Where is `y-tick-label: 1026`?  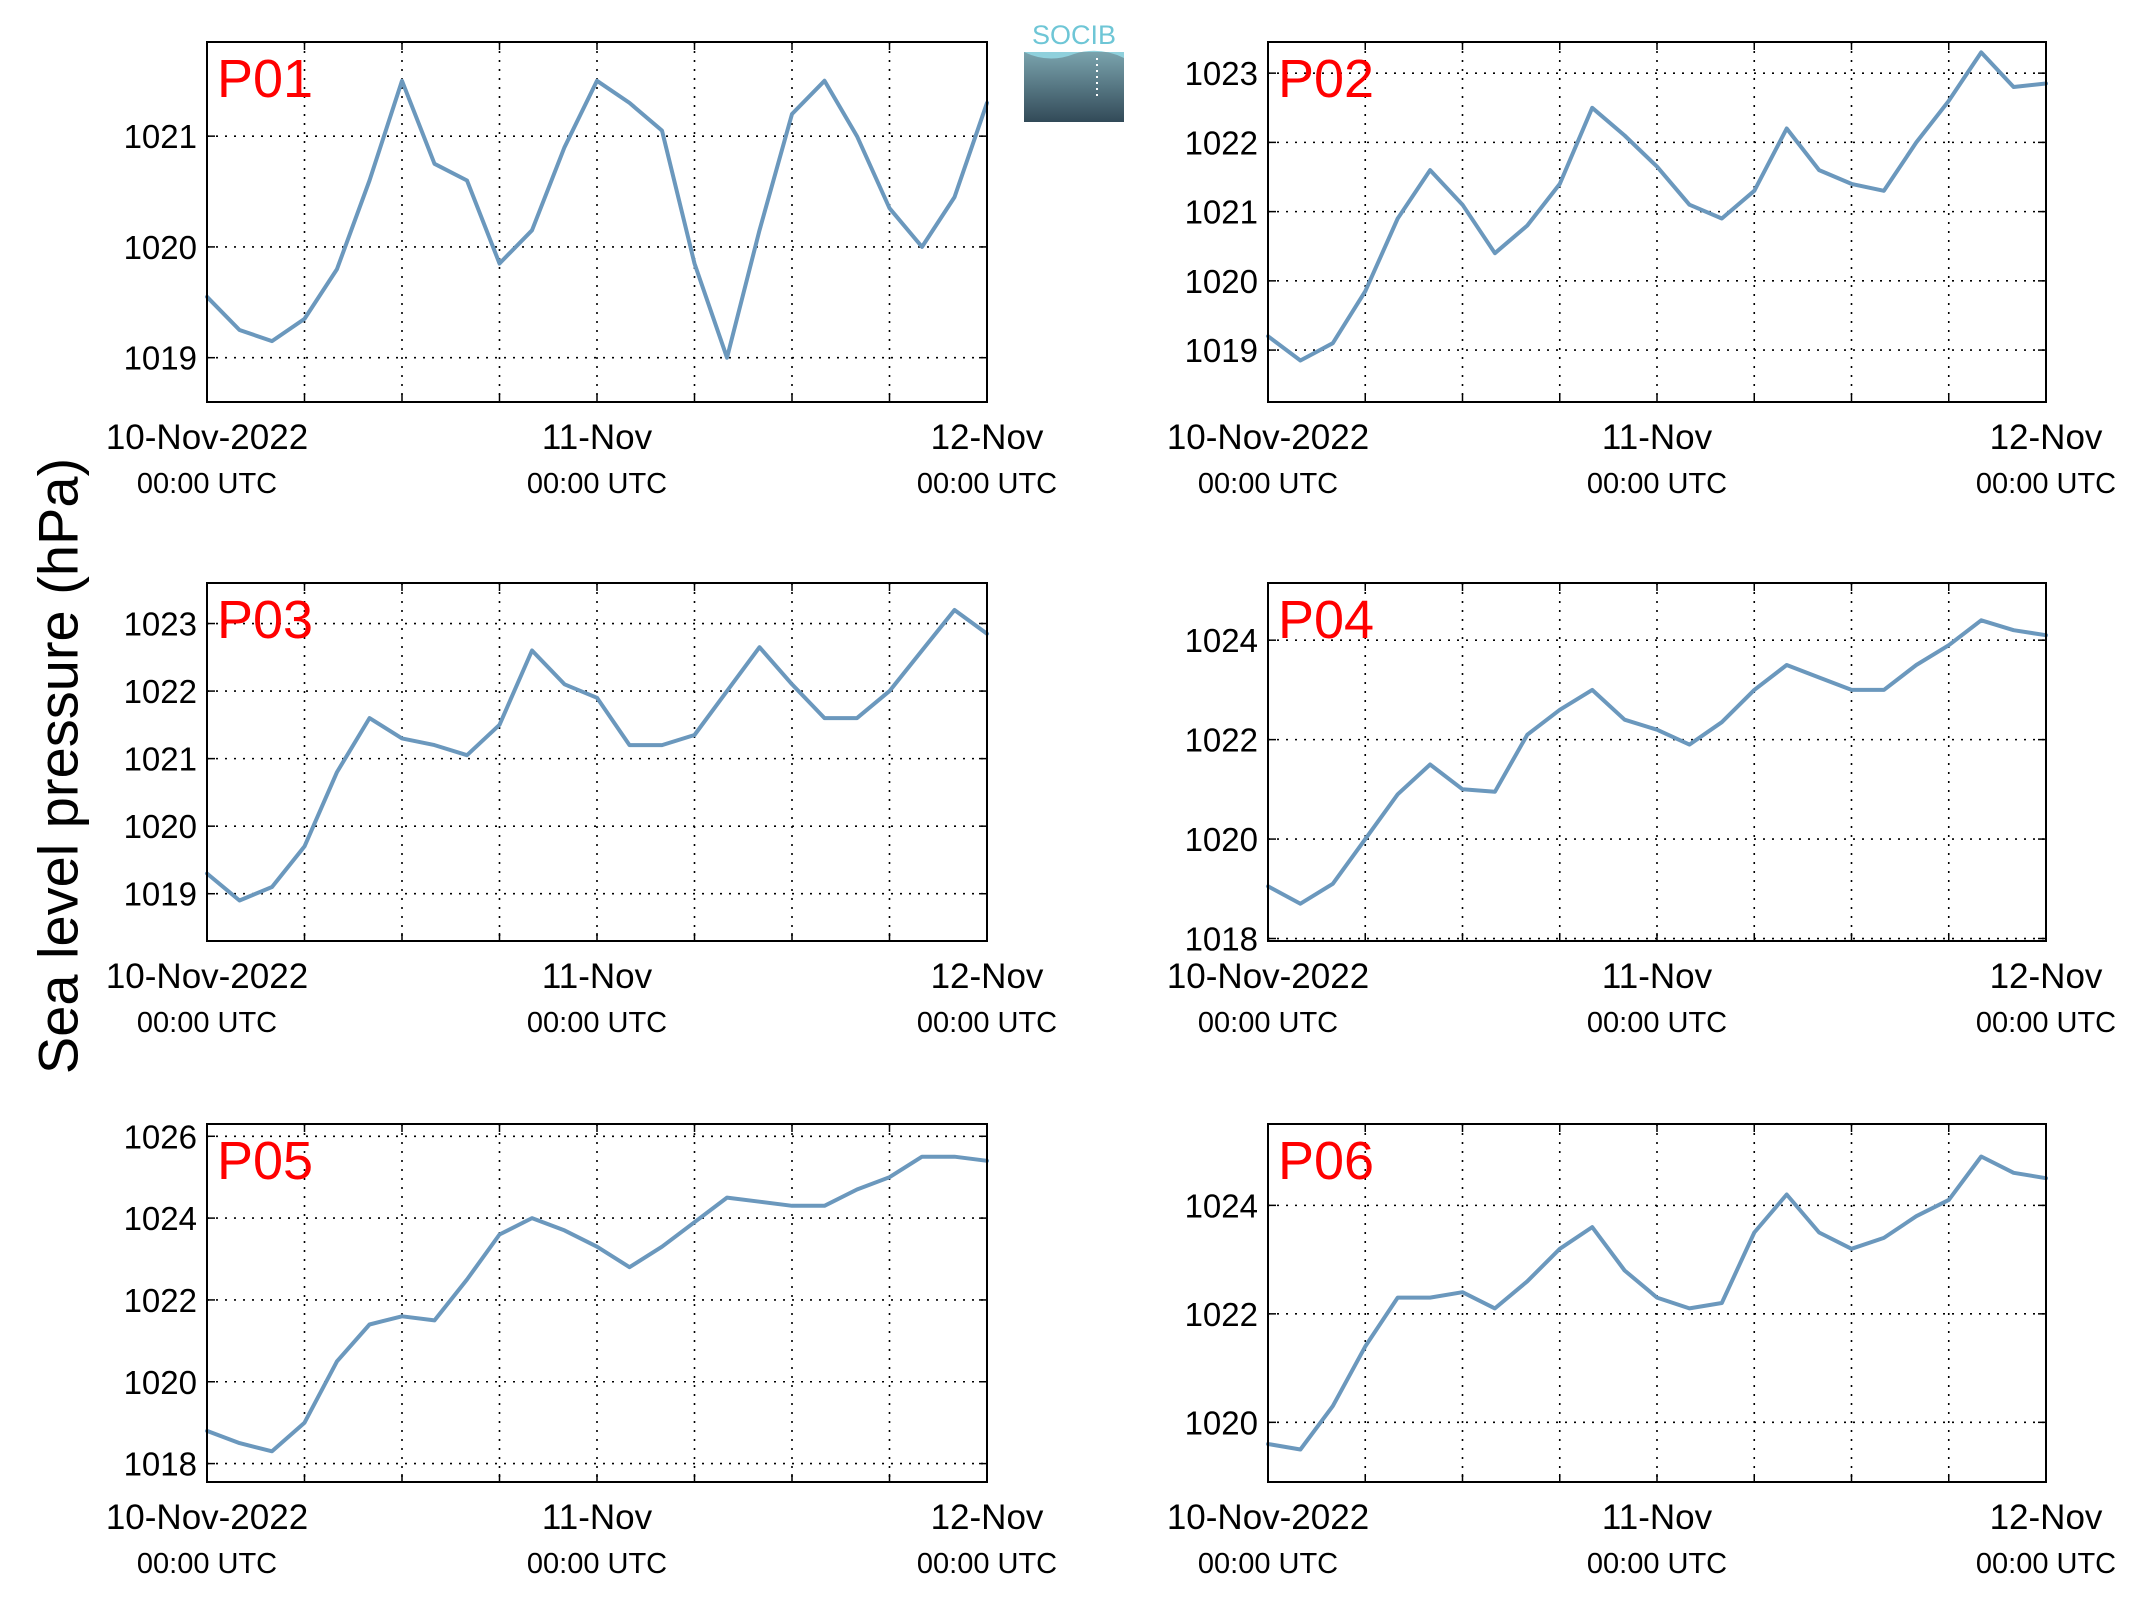 y-tick-label: 1026 is located at coordinates (160, 1136).